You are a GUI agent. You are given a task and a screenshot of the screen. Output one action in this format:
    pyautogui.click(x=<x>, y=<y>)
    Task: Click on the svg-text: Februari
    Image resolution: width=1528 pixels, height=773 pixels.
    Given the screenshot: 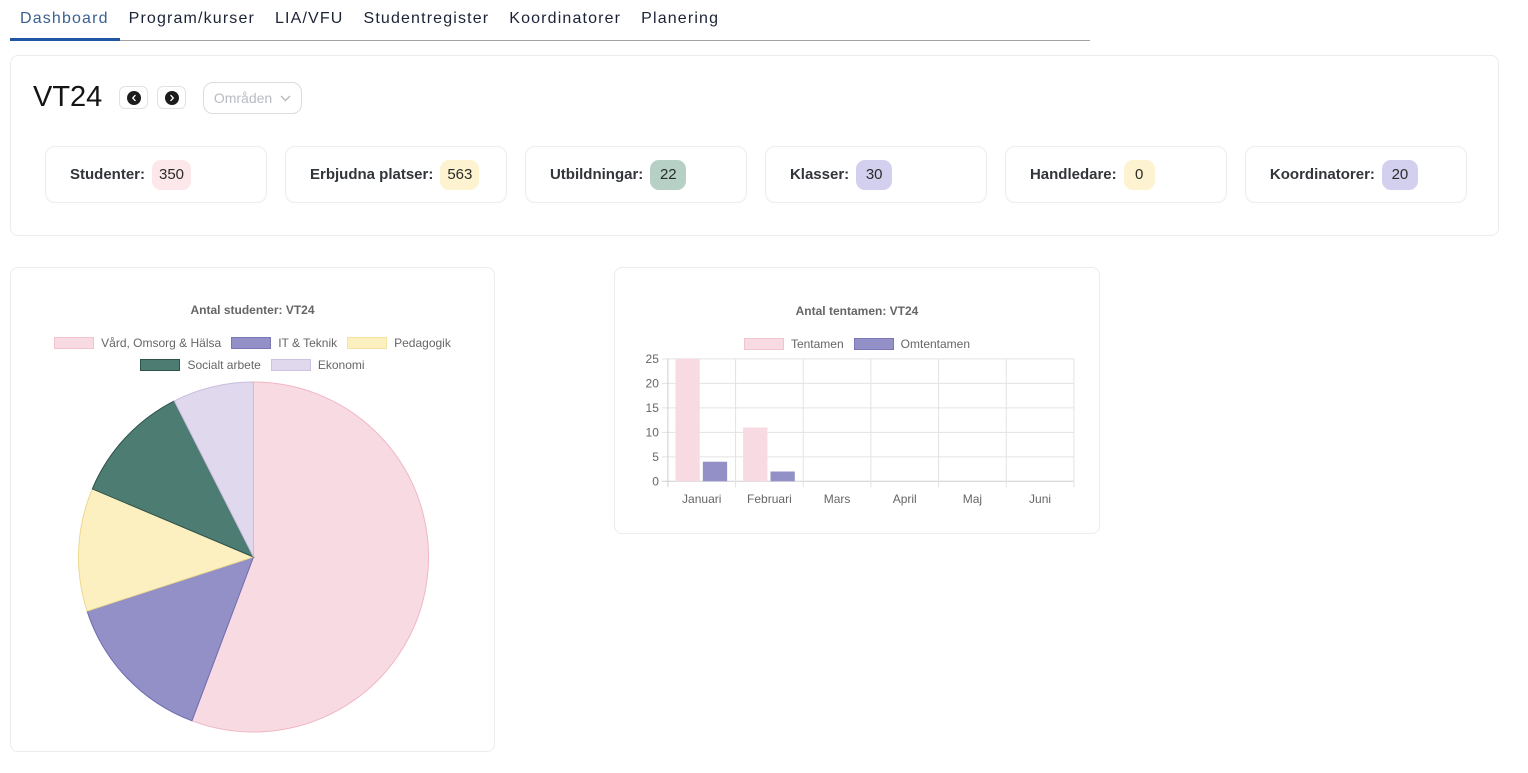 What is the action you would take?
    pyautogui.click(x=769, y=499)
    